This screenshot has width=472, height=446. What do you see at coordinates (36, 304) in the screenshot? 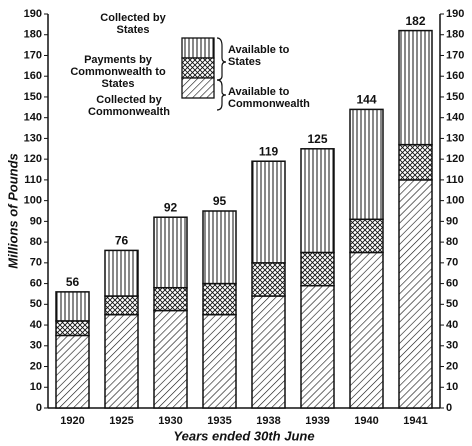
I see `y-tick-label: 50` at bounding box center [36, 304].